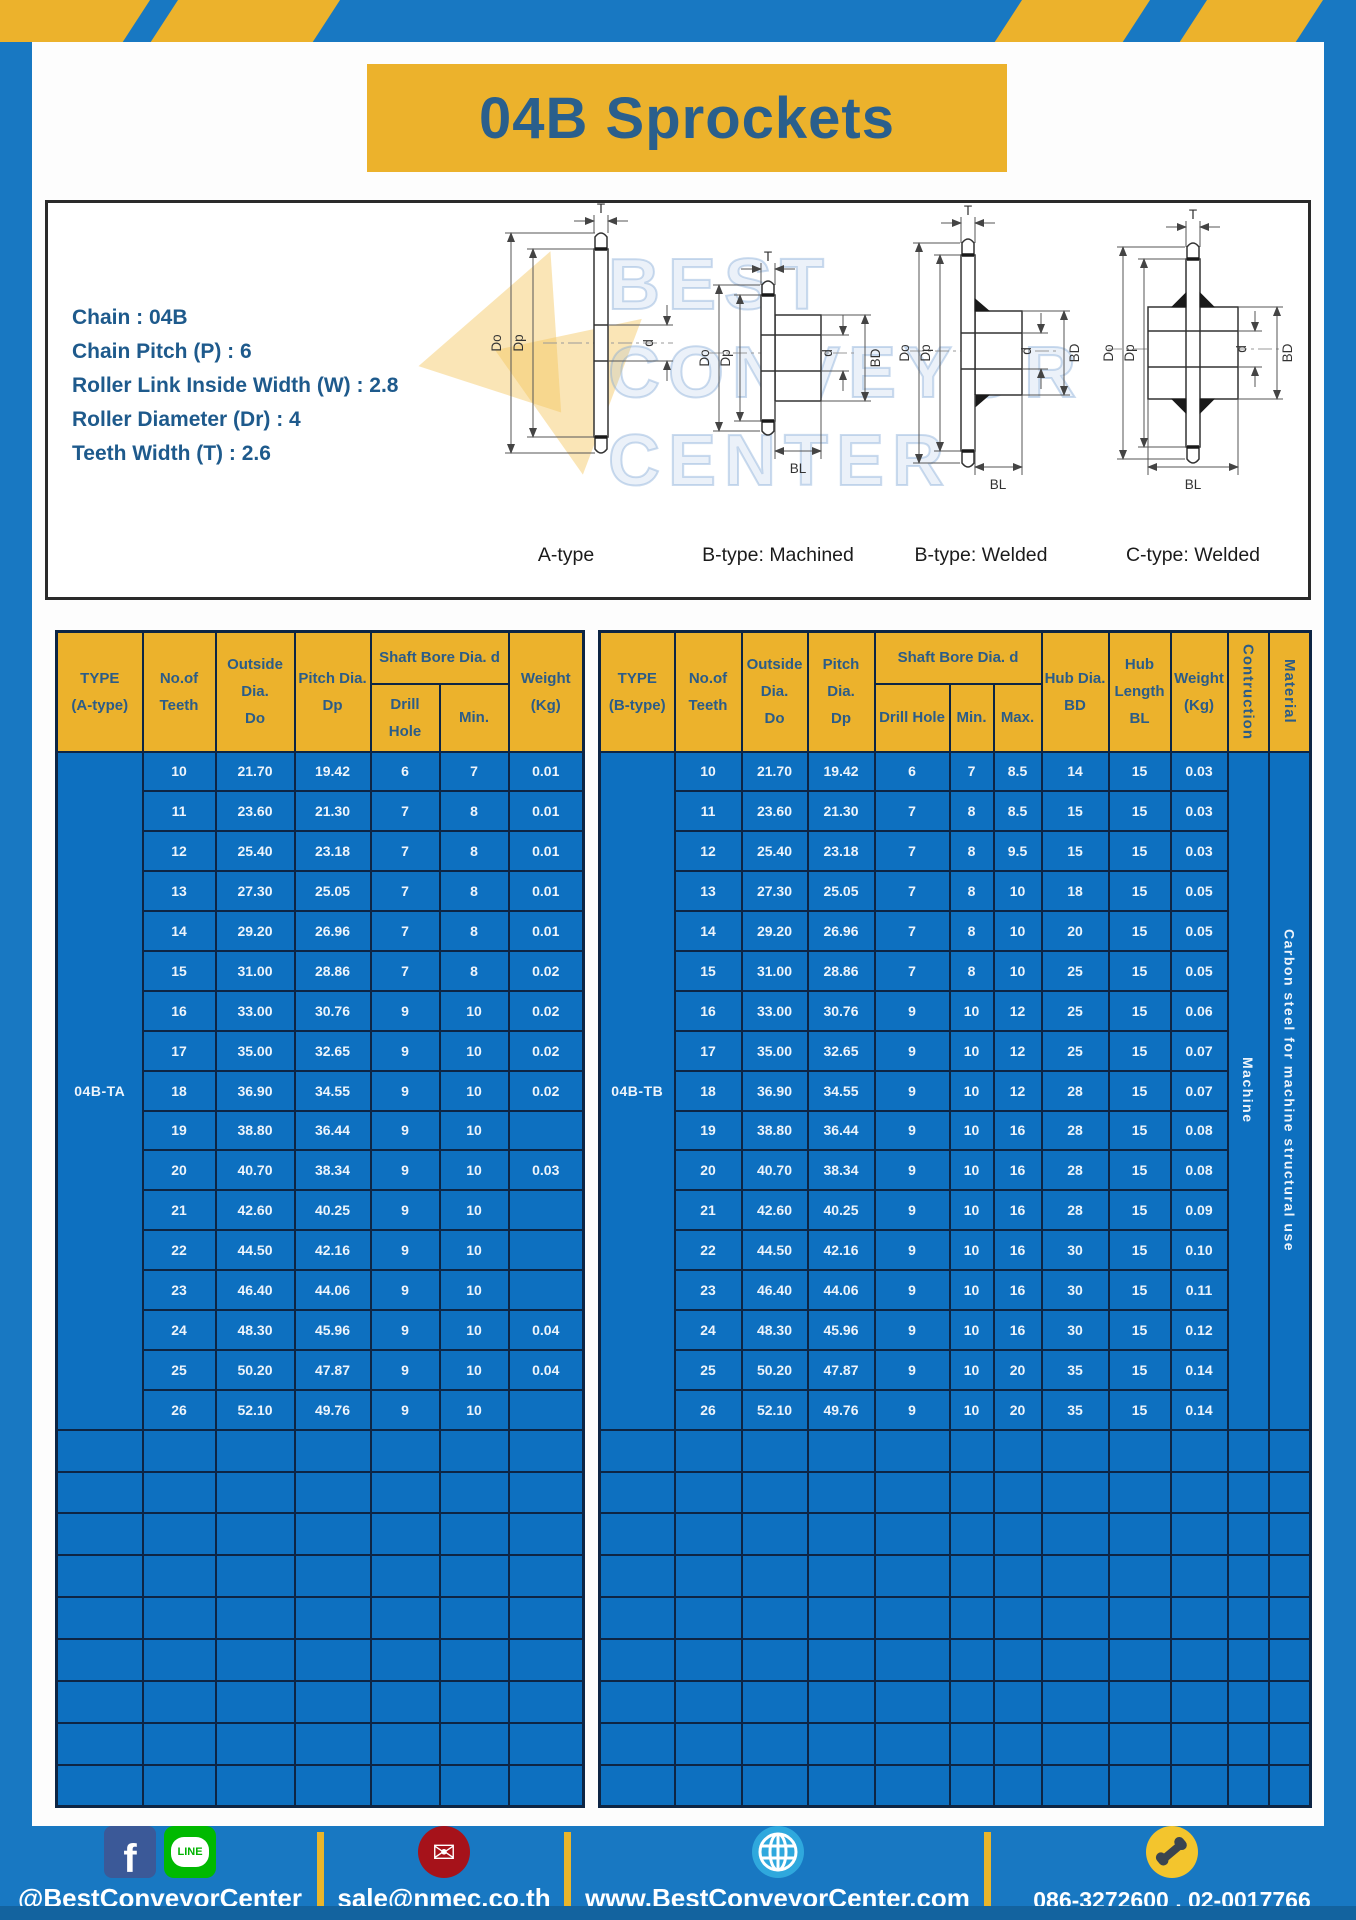  I want to click on svg-text: B-type: Machined, so click(778, 555).